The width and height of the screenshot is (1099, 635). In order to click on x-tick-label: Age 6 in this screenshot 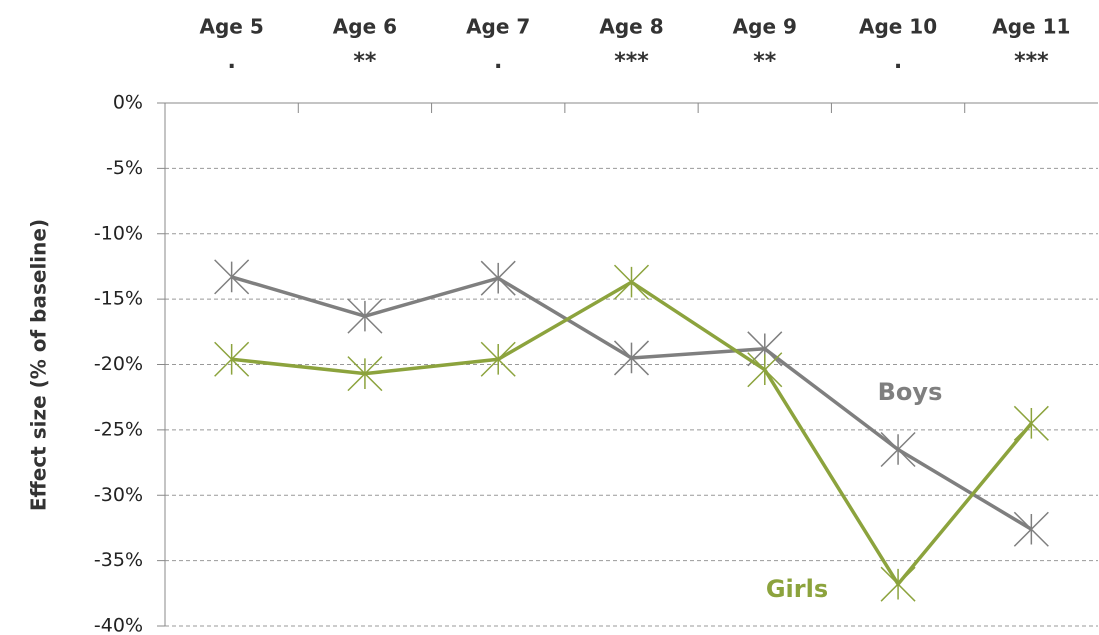, I will do `click(365, 27)`.